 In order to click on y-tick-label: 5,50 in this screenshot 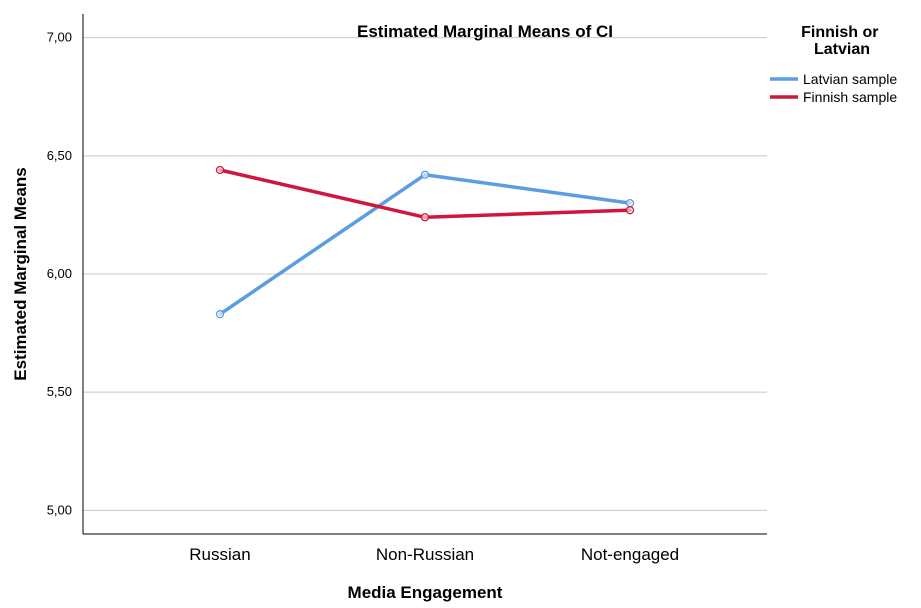, I will do `click(59, 391)`.